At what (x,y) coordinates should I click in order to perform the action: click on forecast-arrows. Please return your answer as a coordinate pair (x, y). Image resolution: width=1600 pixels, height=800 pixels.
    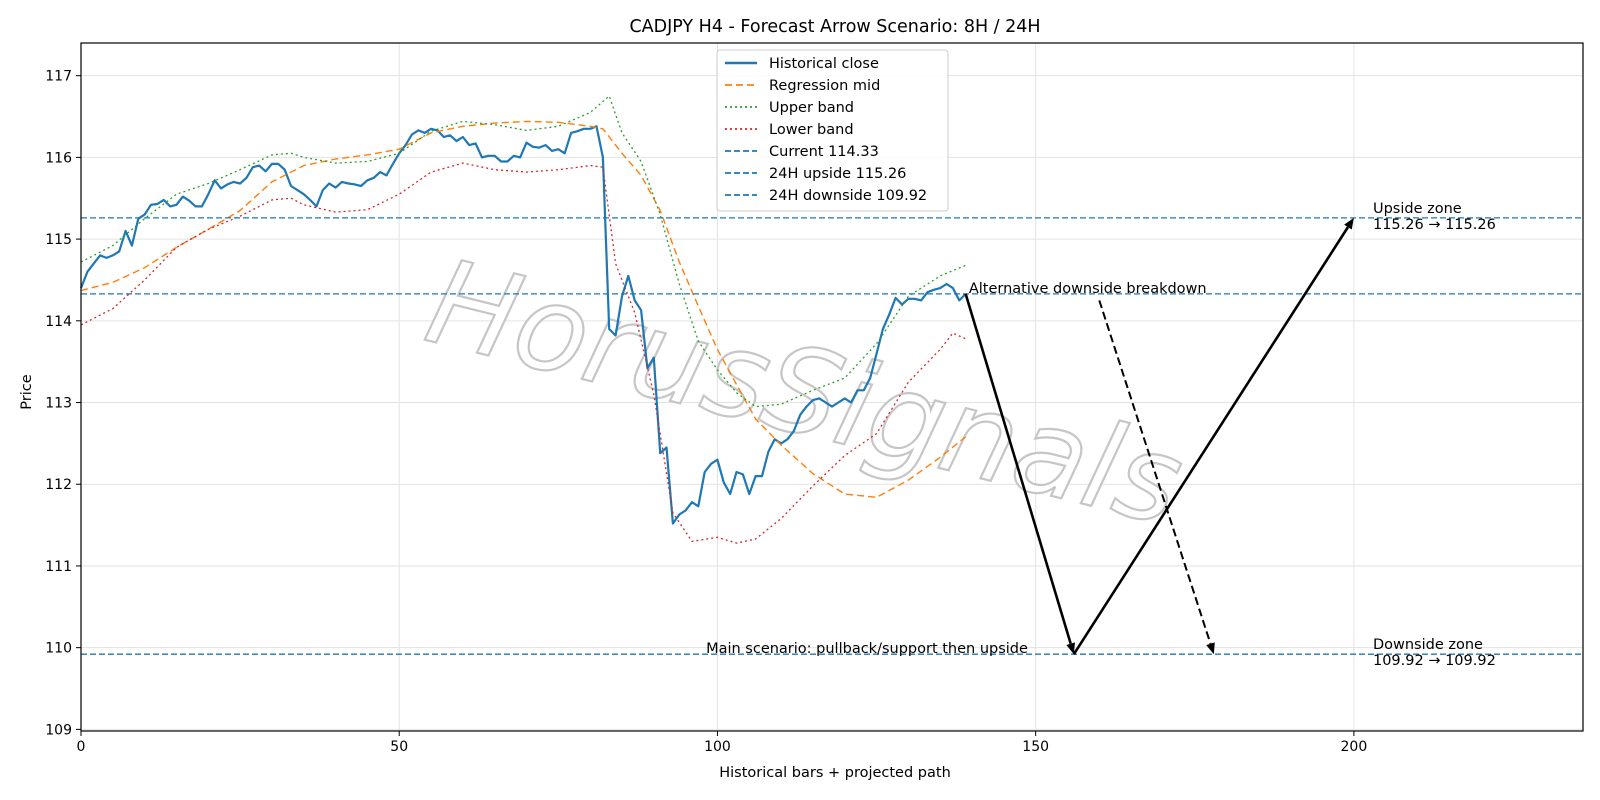
    Looking at the image, I should click on (1159, 436).